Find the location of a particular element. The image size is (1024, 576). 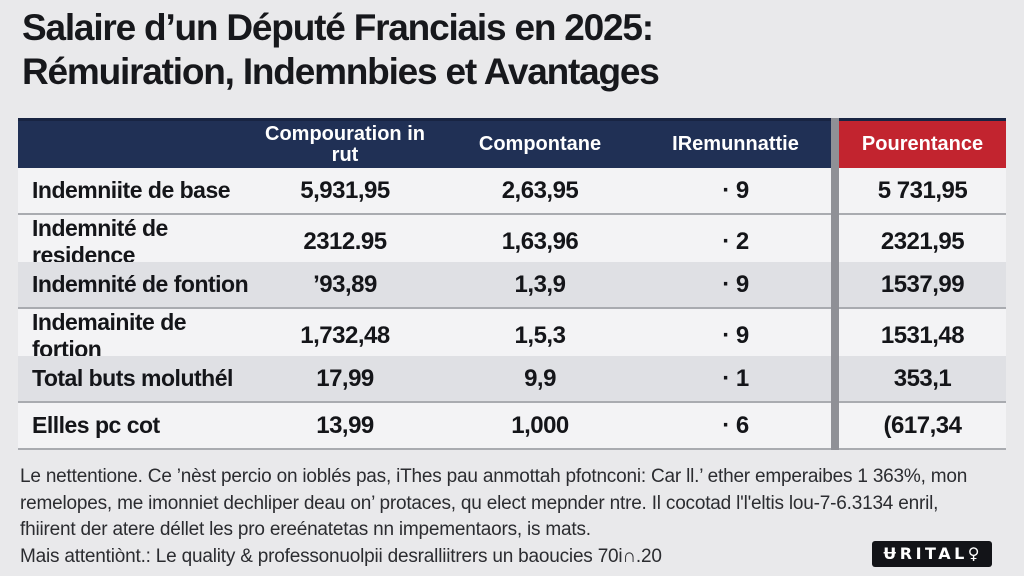

header-label is located at coordinates (134, 143).